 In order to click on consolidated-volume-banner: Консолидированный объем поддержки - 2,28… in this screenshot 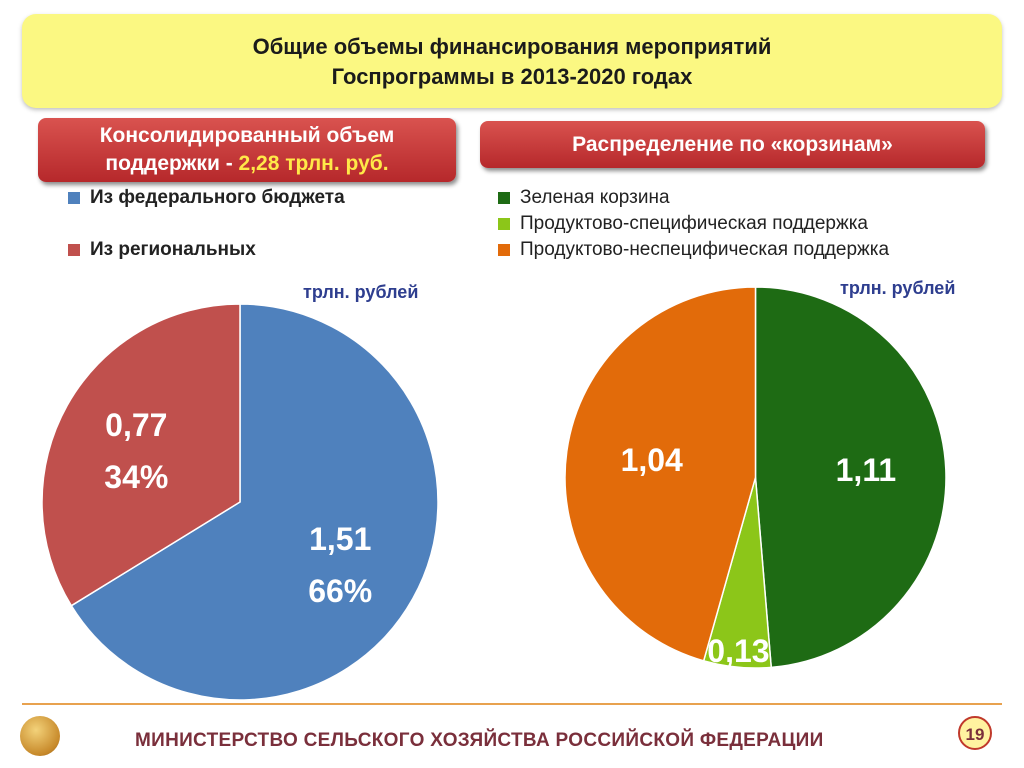, I will do `click(247, 150)`.